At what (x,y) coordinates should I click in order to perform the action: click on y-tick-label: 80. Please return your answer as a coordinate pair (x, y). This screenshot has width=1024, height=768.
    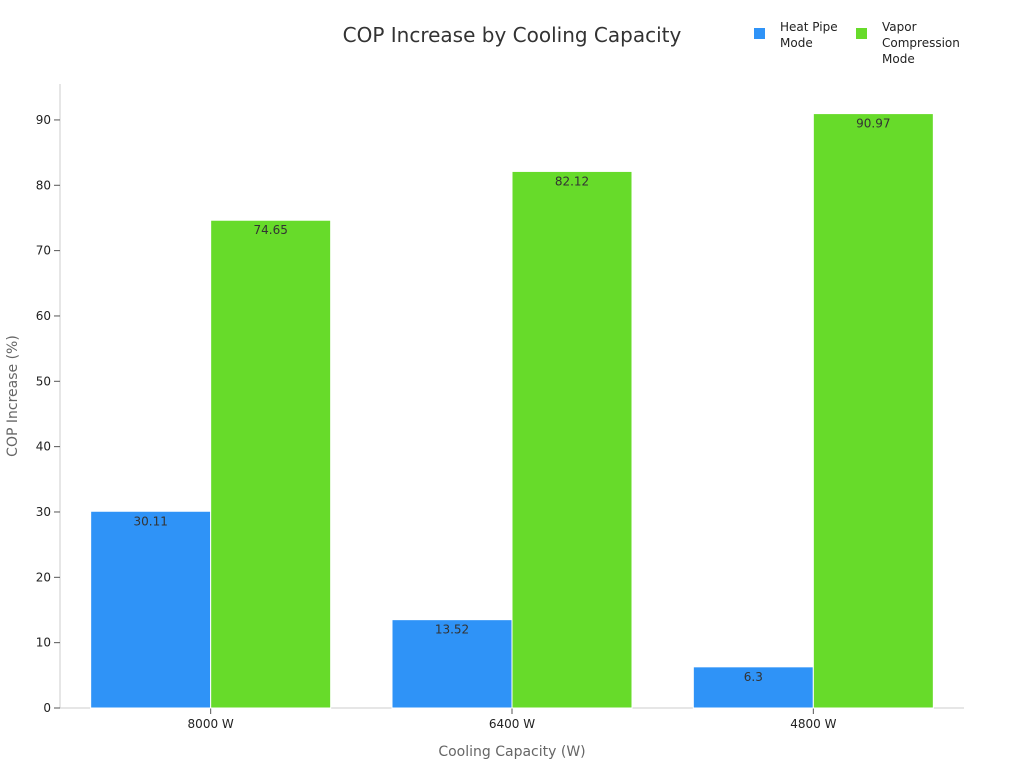
    Looking at the image, I should click on (43, 185).